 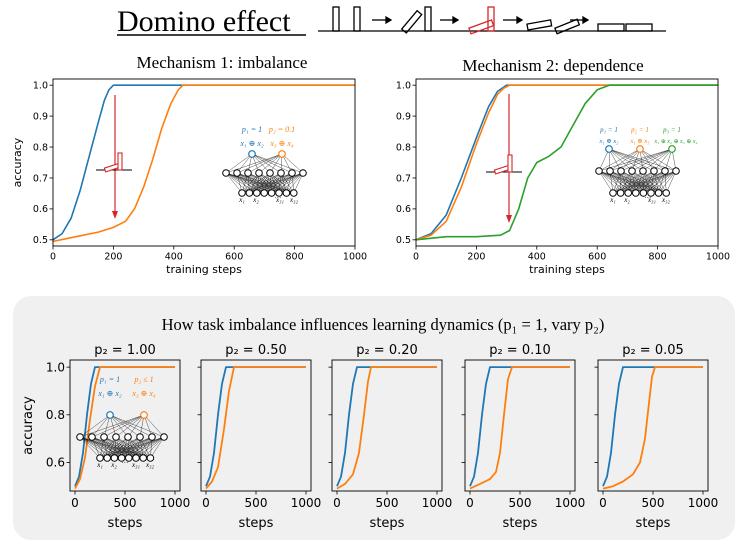 I want to click on x-tick-label: 400, so click(x=174, y=257).